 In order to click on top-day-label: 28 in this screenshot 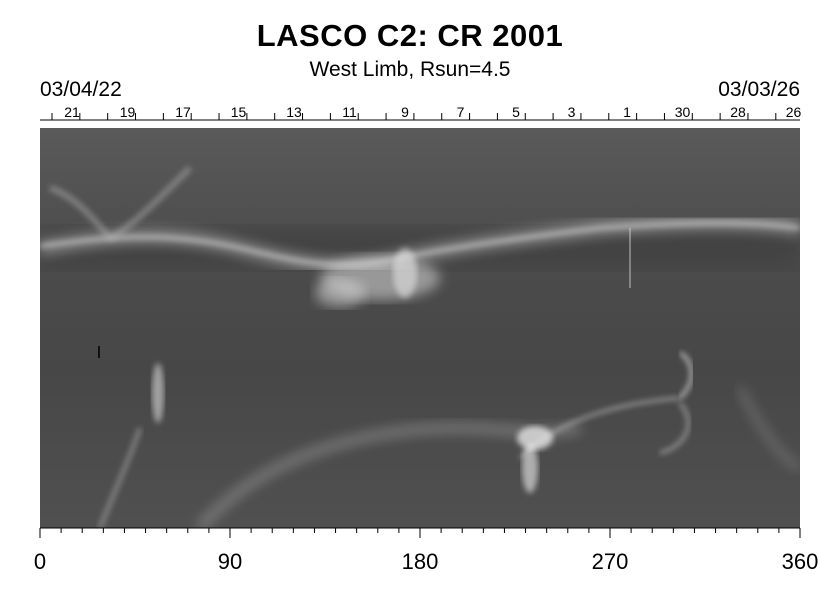, I will do `click(738, 112)`.